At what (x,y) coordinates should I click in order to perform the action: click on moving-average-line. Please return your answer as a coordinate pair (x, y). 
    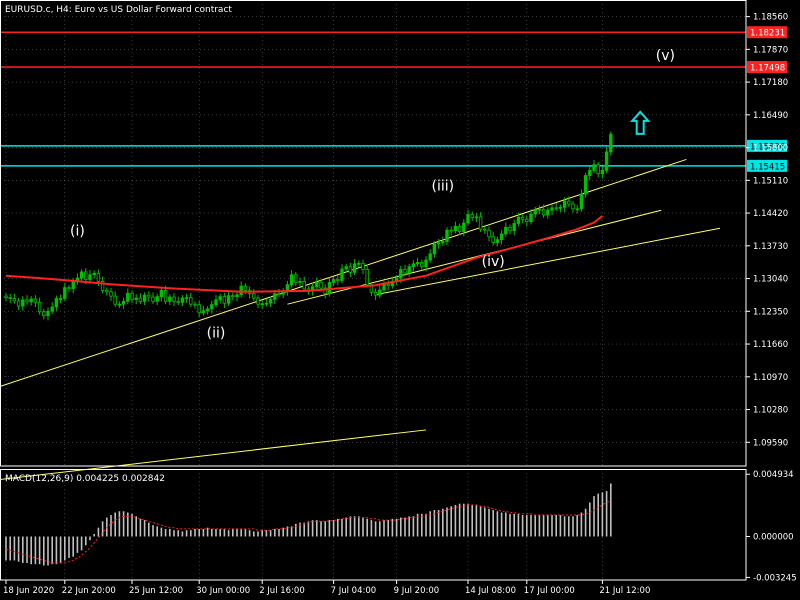
    Looking at the image, I should click on (304, 254).